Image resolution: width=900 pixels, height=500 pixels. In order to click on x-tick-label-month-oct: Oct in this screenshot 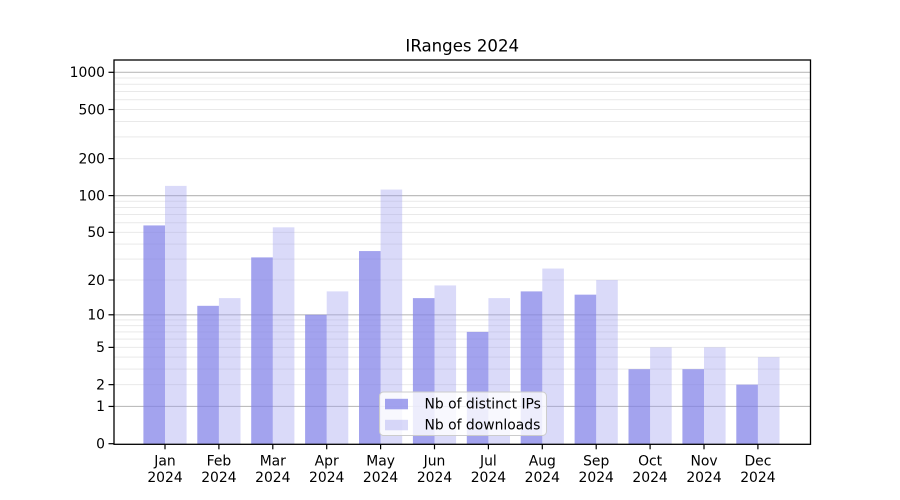, I will do `click(650, 462)`.